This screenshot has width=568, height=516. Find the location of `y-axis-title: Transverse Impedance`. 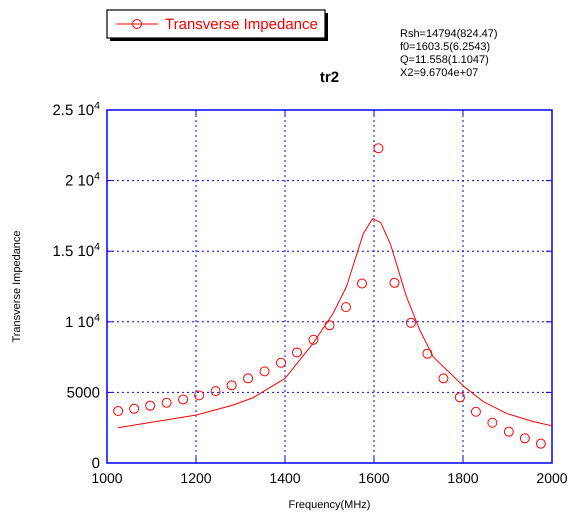

y-axis-title: Transverse Impedance is located at coordinates (17, 286).